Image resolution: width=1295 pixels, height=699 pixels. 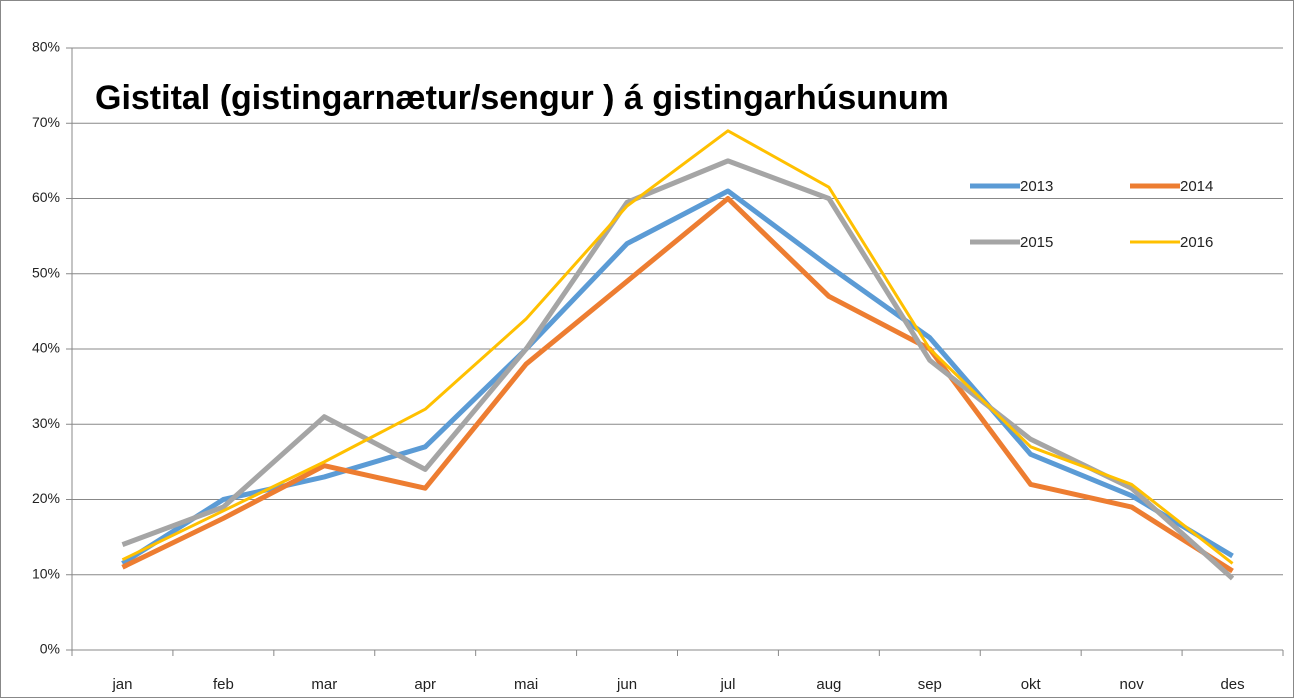 I want to click on y-tick-label: 80%, so click(x=46, y=47).